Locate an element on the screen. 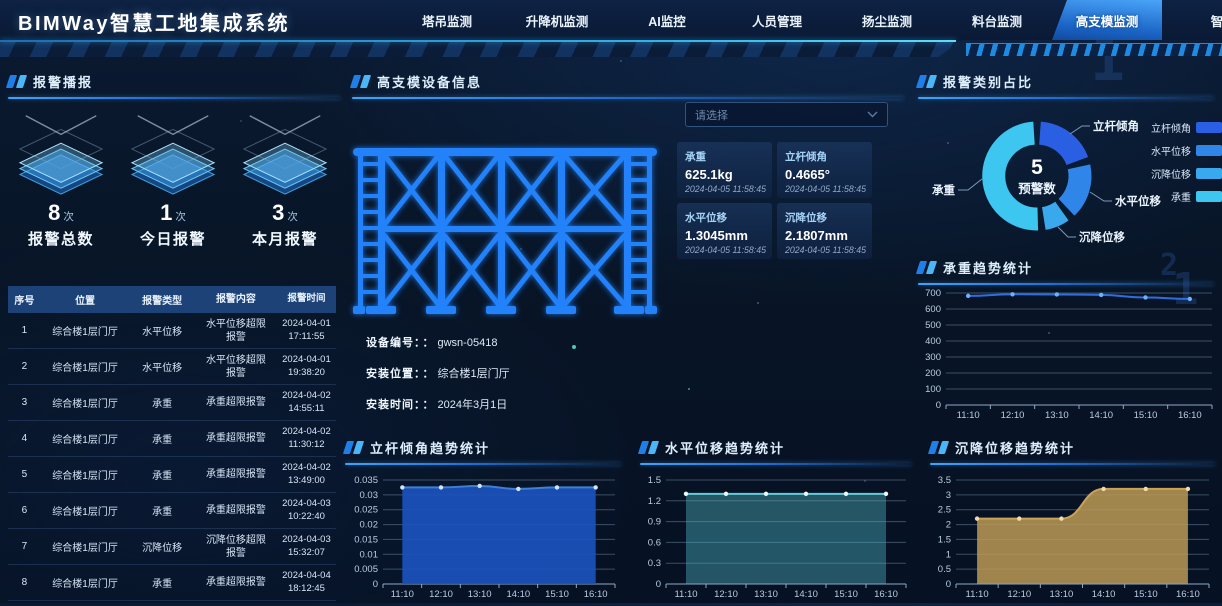 This screenshot has height=606, width=1222. donut-center-value: 5 is located at coordinates (1037, 167).